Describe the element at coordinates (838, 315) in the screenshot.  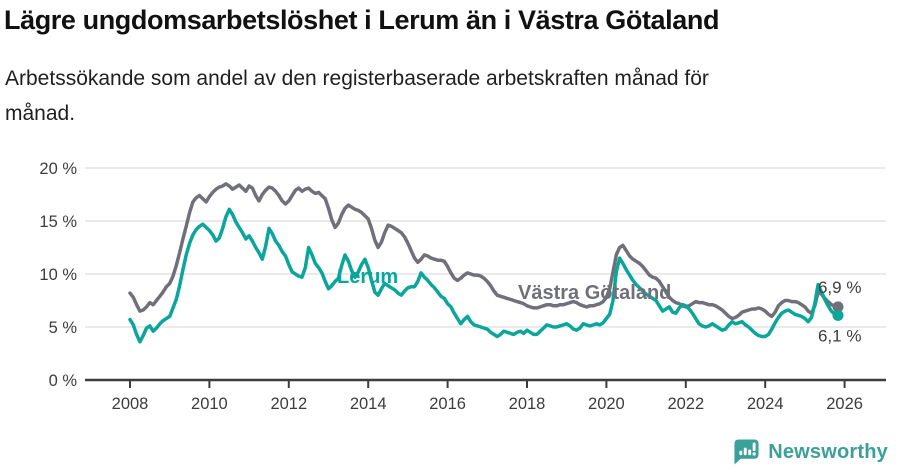
I see `end-dot-lerum` at that location.